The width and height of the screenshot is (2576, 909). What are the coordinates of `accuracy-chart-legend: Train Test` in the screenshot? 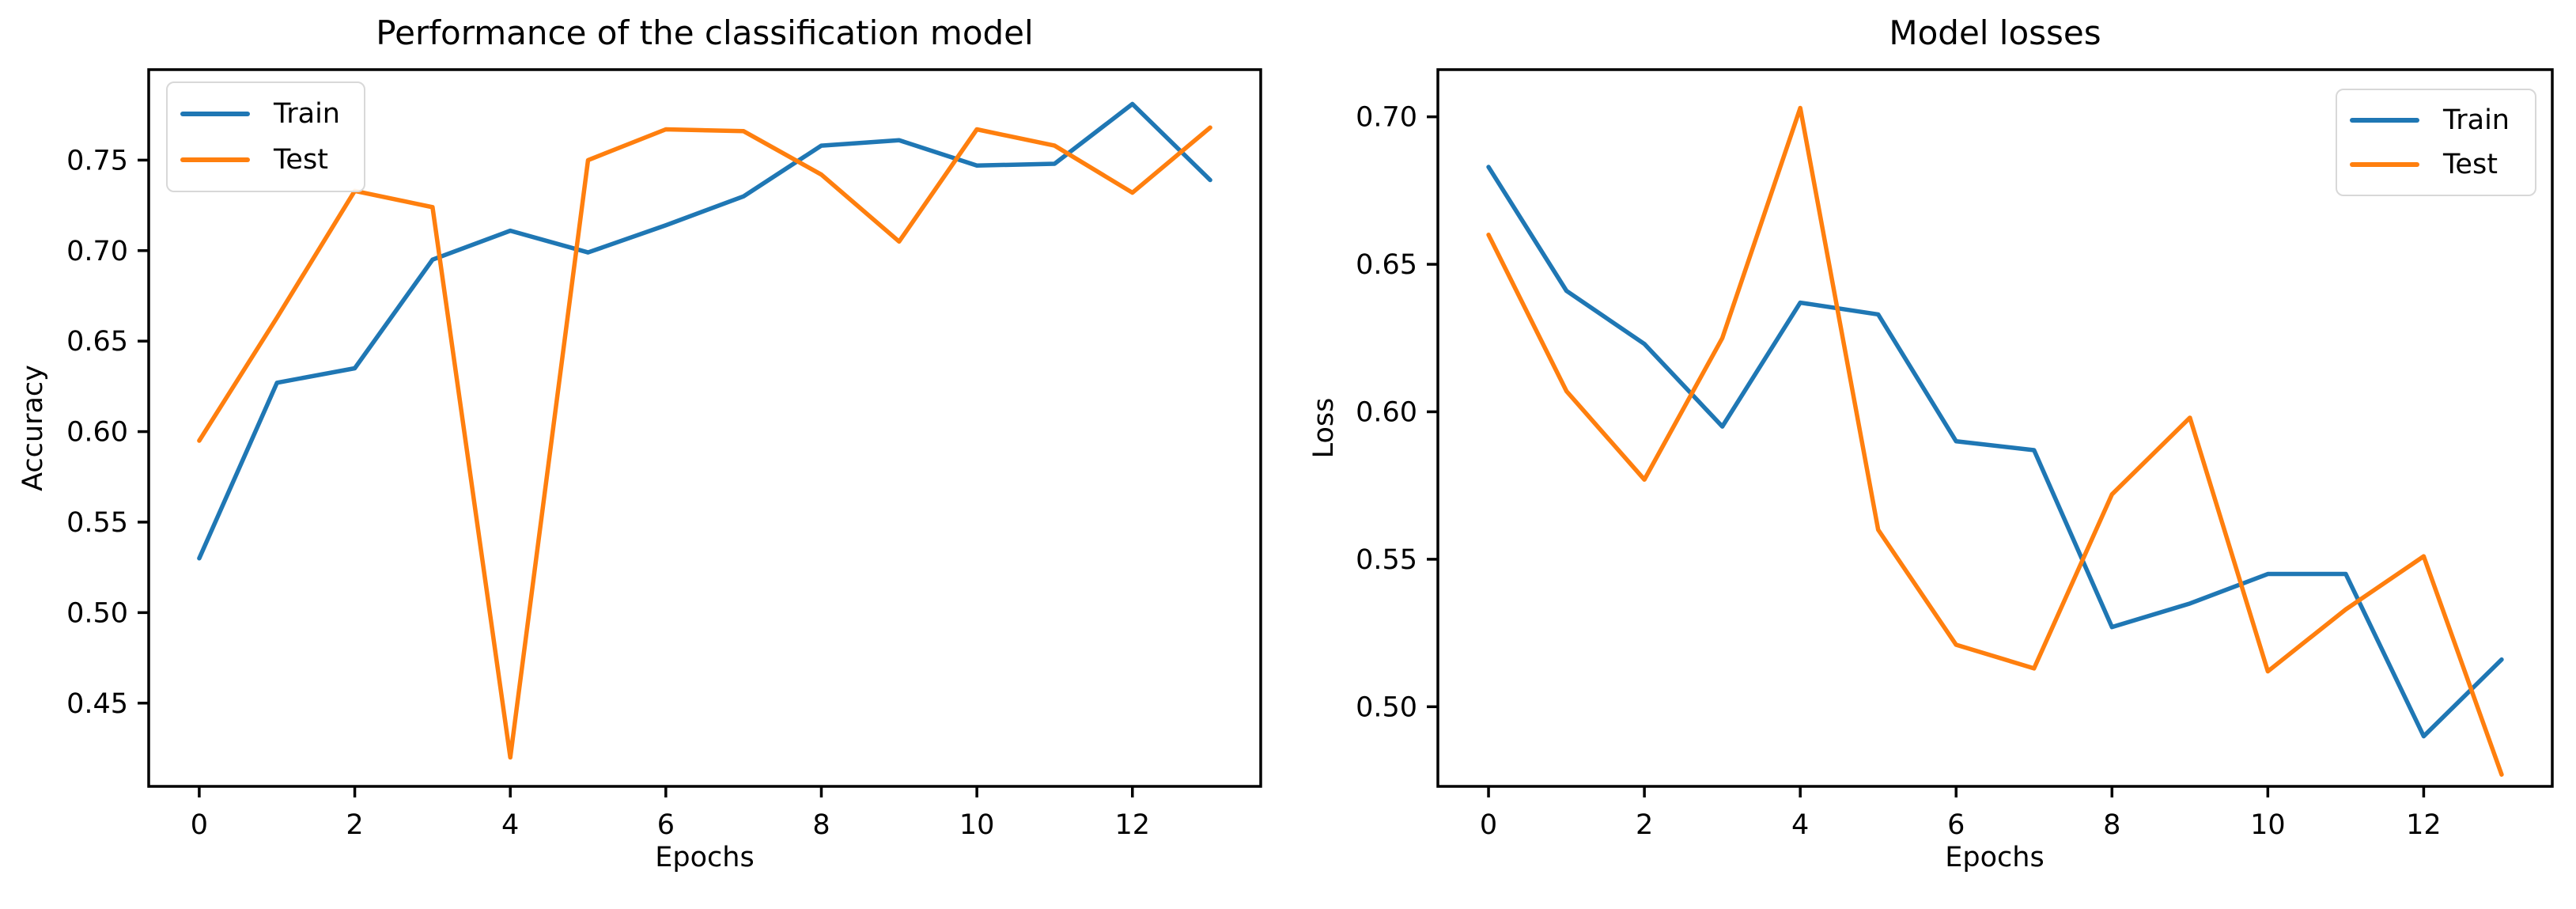 It's located at (265, 136).